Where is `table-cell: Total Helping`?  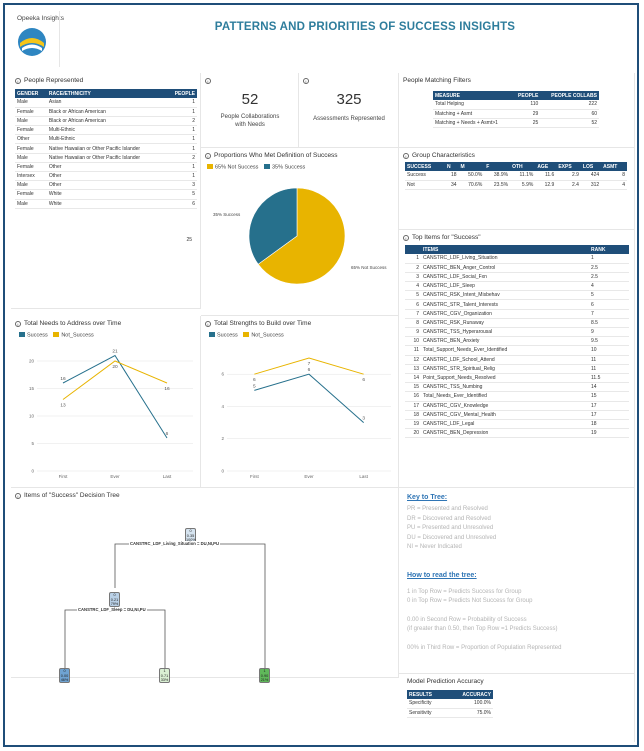
table-cell: Total Helping is located at coordinates (472, 105).